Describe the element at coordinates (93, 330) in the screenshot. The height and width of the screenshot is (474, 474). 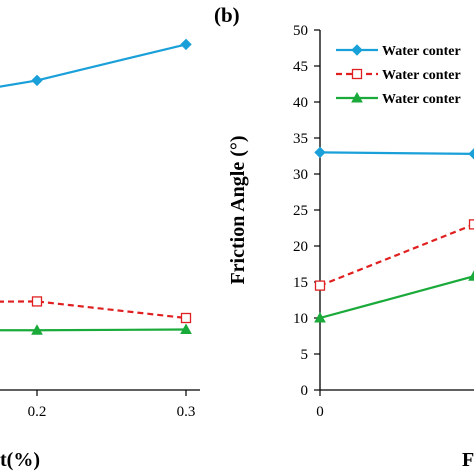
I see `left-series-3-line` at that location.